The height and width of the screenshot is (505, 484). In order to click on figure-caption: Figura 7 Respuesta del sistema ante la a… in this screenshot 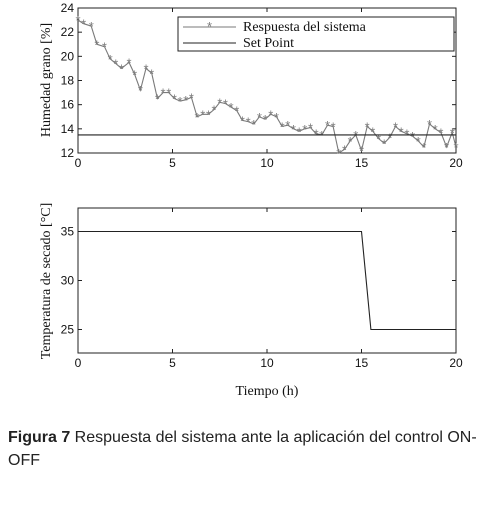, I will do `click(243, 449)`.